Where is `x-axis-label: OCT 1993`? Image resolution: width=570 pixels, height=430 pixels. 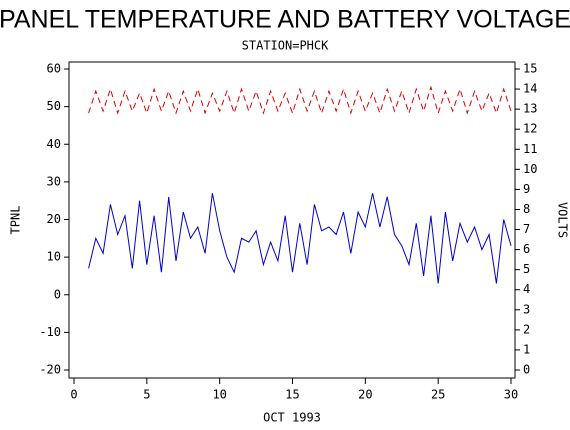
x-axis-label: OCT 1993 is located at coordinates (292, 418).